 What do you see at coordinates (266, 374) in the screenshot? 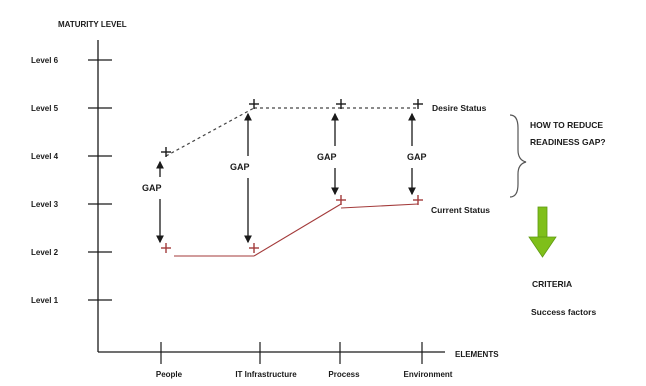
I see `x-tick-label-it-infrastructure: IT Infrastructure` at bounding box center [266, 374].